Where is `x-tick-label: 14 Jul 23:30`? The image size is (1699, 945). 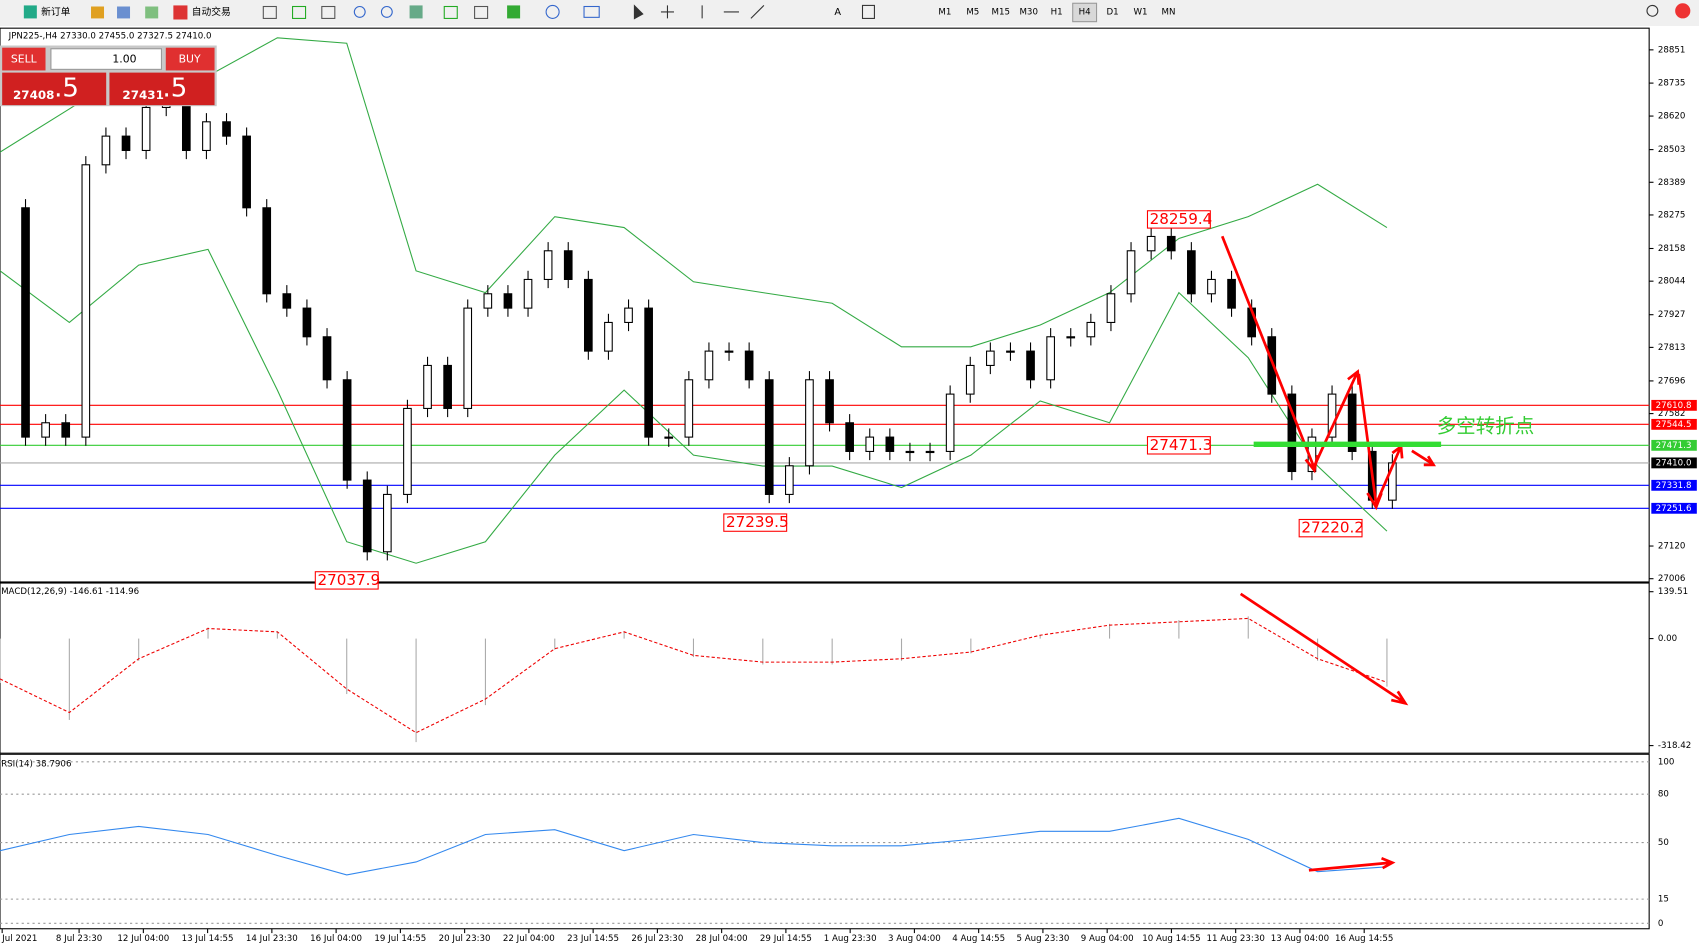
x-tick-label: 14 Jul 23:30 is located at coordinates (272, 939).